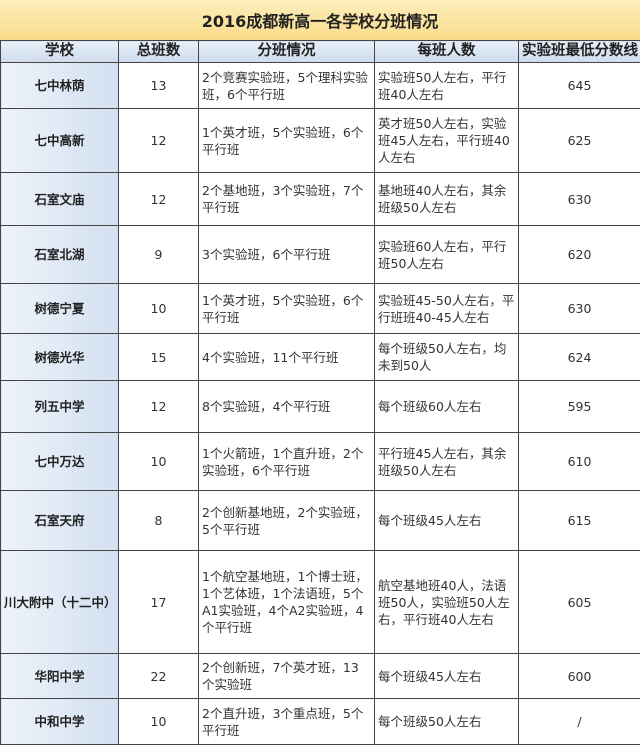 The height and width of the screenshot is (745, 640). What do you see at coordinates (60, 309) in the screenshot?
I see `school-cell: 树德宁夏` at bounding box center [60, 309].